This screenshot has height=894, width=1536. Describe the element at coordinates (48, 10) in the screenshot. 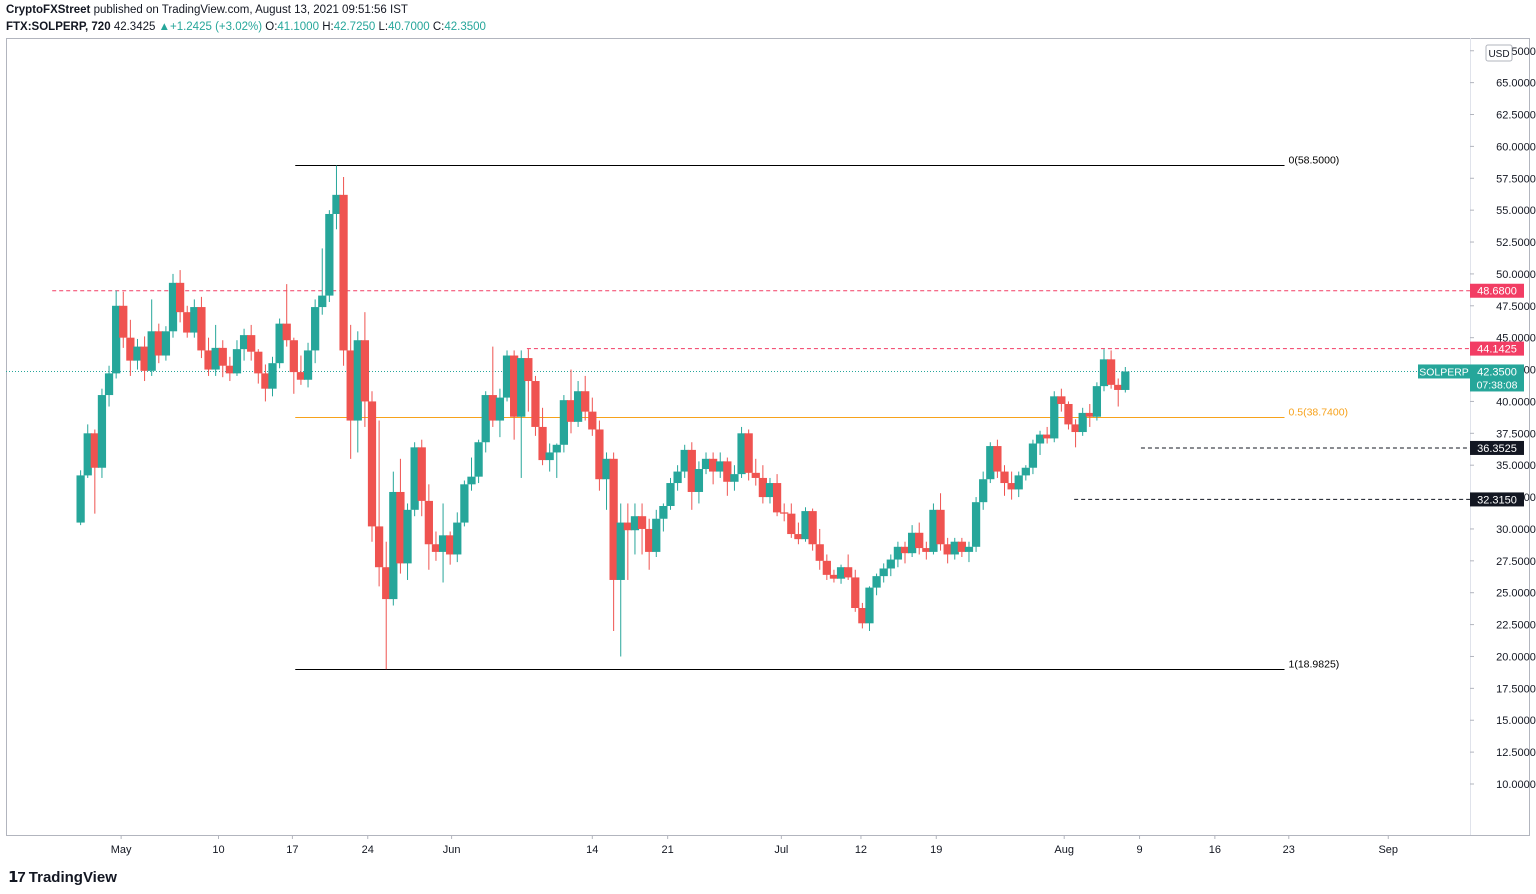

I see `publisher-name: CryptoFXStreet` at that location.